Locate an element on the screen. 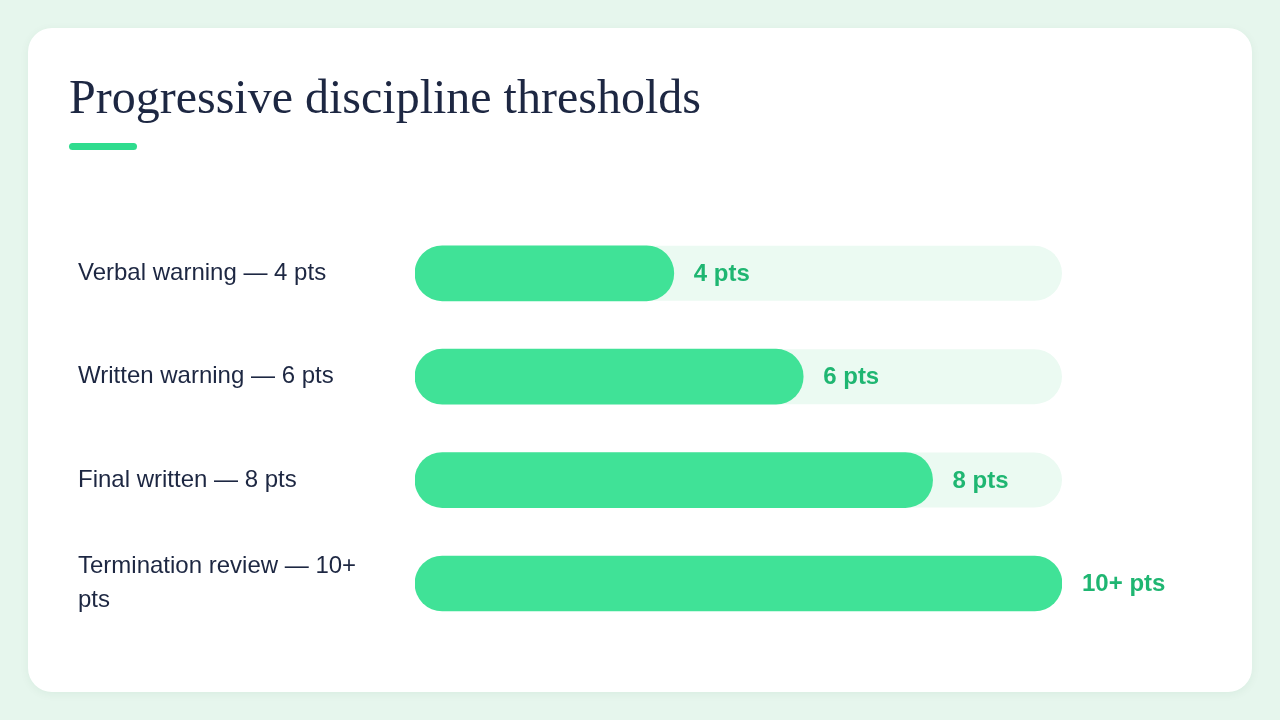  data-label: 4 pts is located at coordinates (721, 272).